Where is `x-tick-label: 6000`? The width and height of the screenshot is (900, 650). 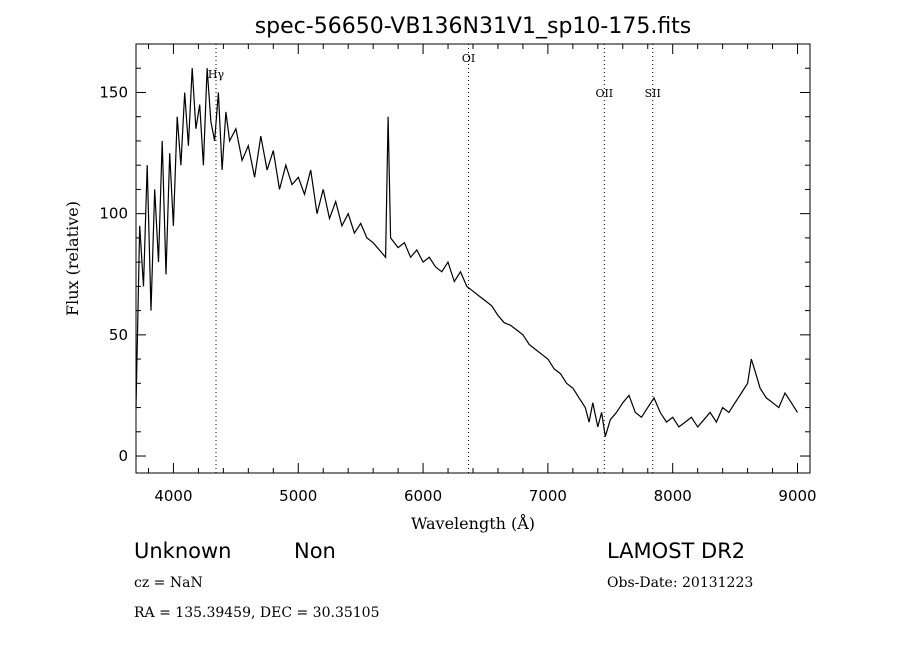
x-tick-label: 6000 is located at coordinates (423, 496).